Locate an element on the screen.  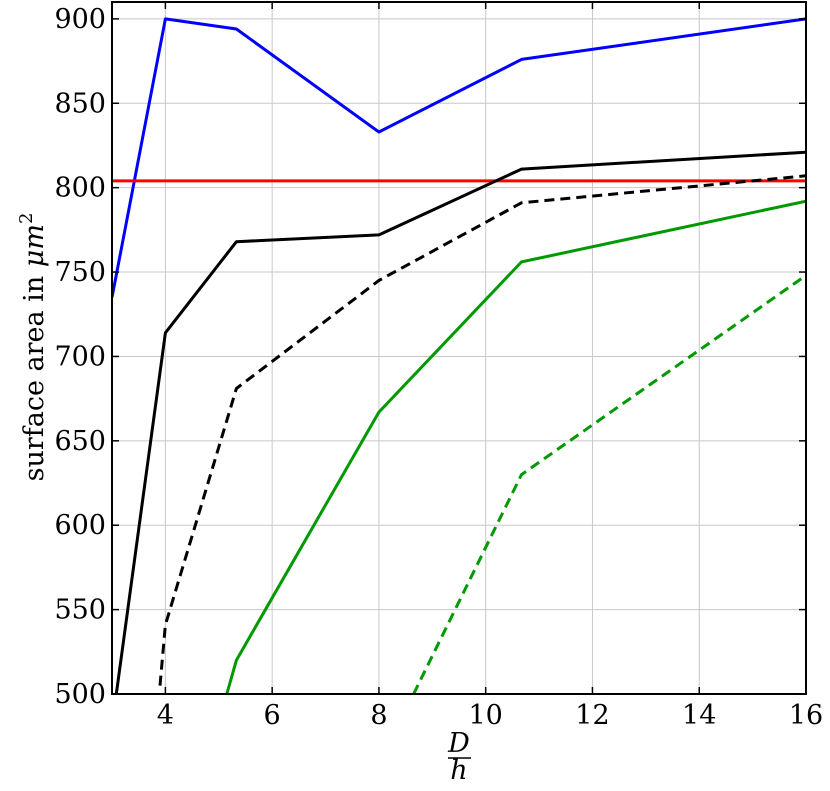
x-tick-label: 10 is located at coordinates (486, 715).